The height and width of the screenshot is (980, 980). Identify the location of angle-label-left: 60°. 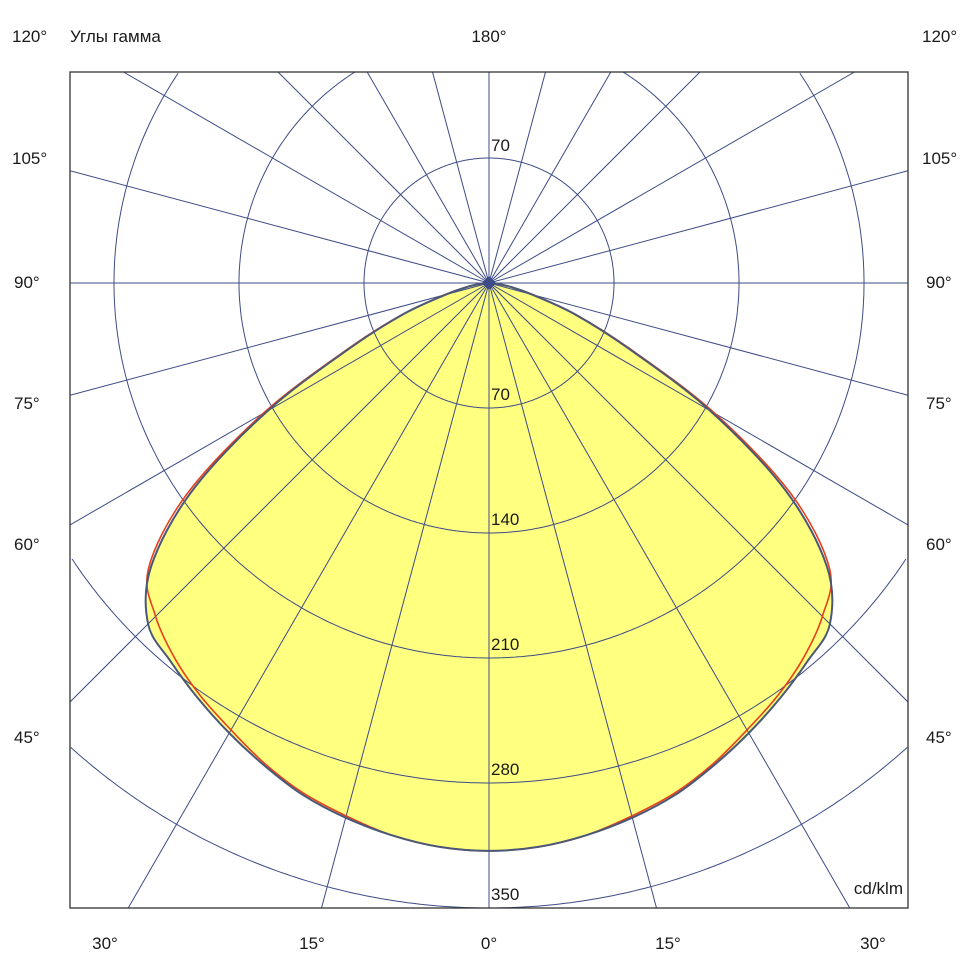
(27, 544).